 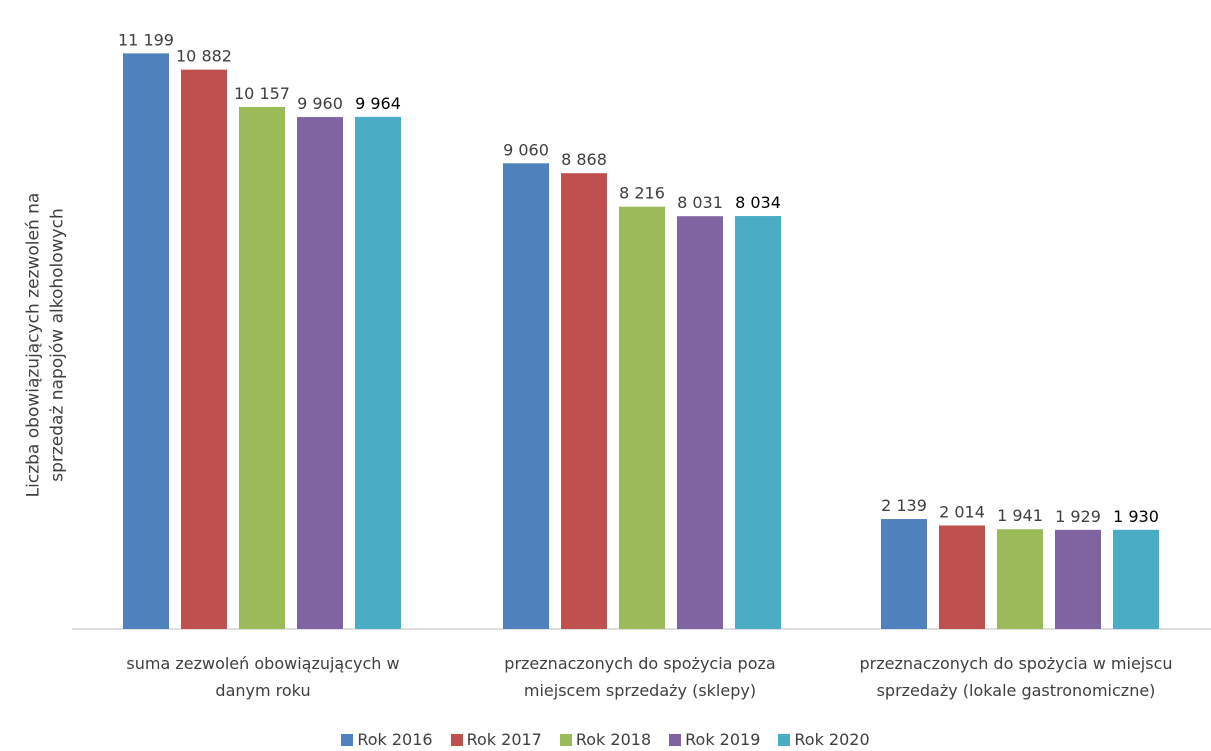 I want to click on data-label: 11 199, so click(x=146, y=39).